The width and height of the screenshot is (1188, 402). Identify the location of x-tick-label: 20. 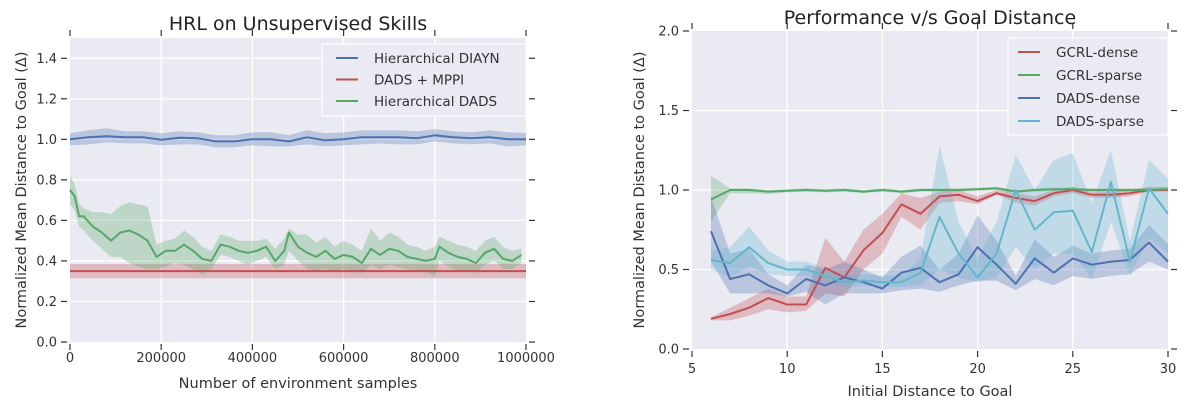
(977, 369).